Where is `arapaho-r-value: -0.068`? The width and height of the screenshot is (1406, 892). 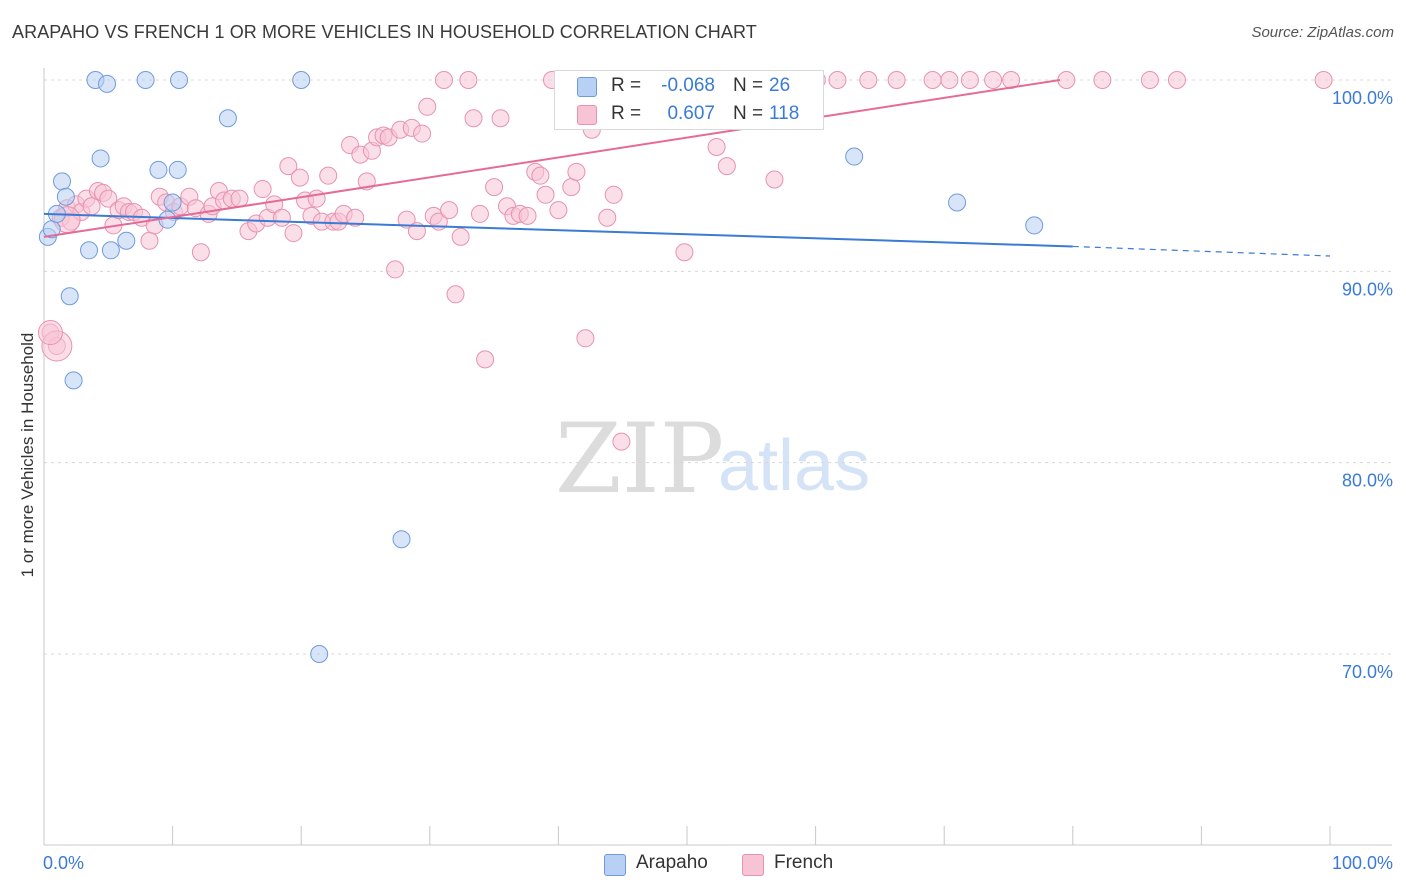
arapaho-r-value: -0.068 is located at coordinates (688, 85).